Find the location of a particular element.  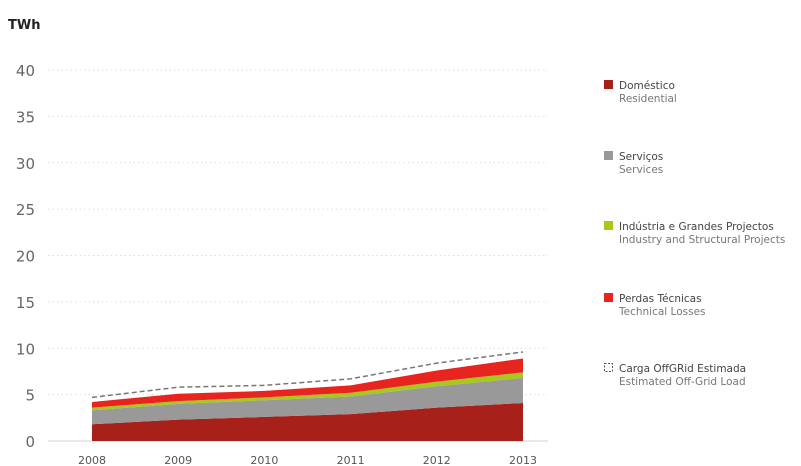

y-tick-label: 40 is located at coordinates (25, 71).